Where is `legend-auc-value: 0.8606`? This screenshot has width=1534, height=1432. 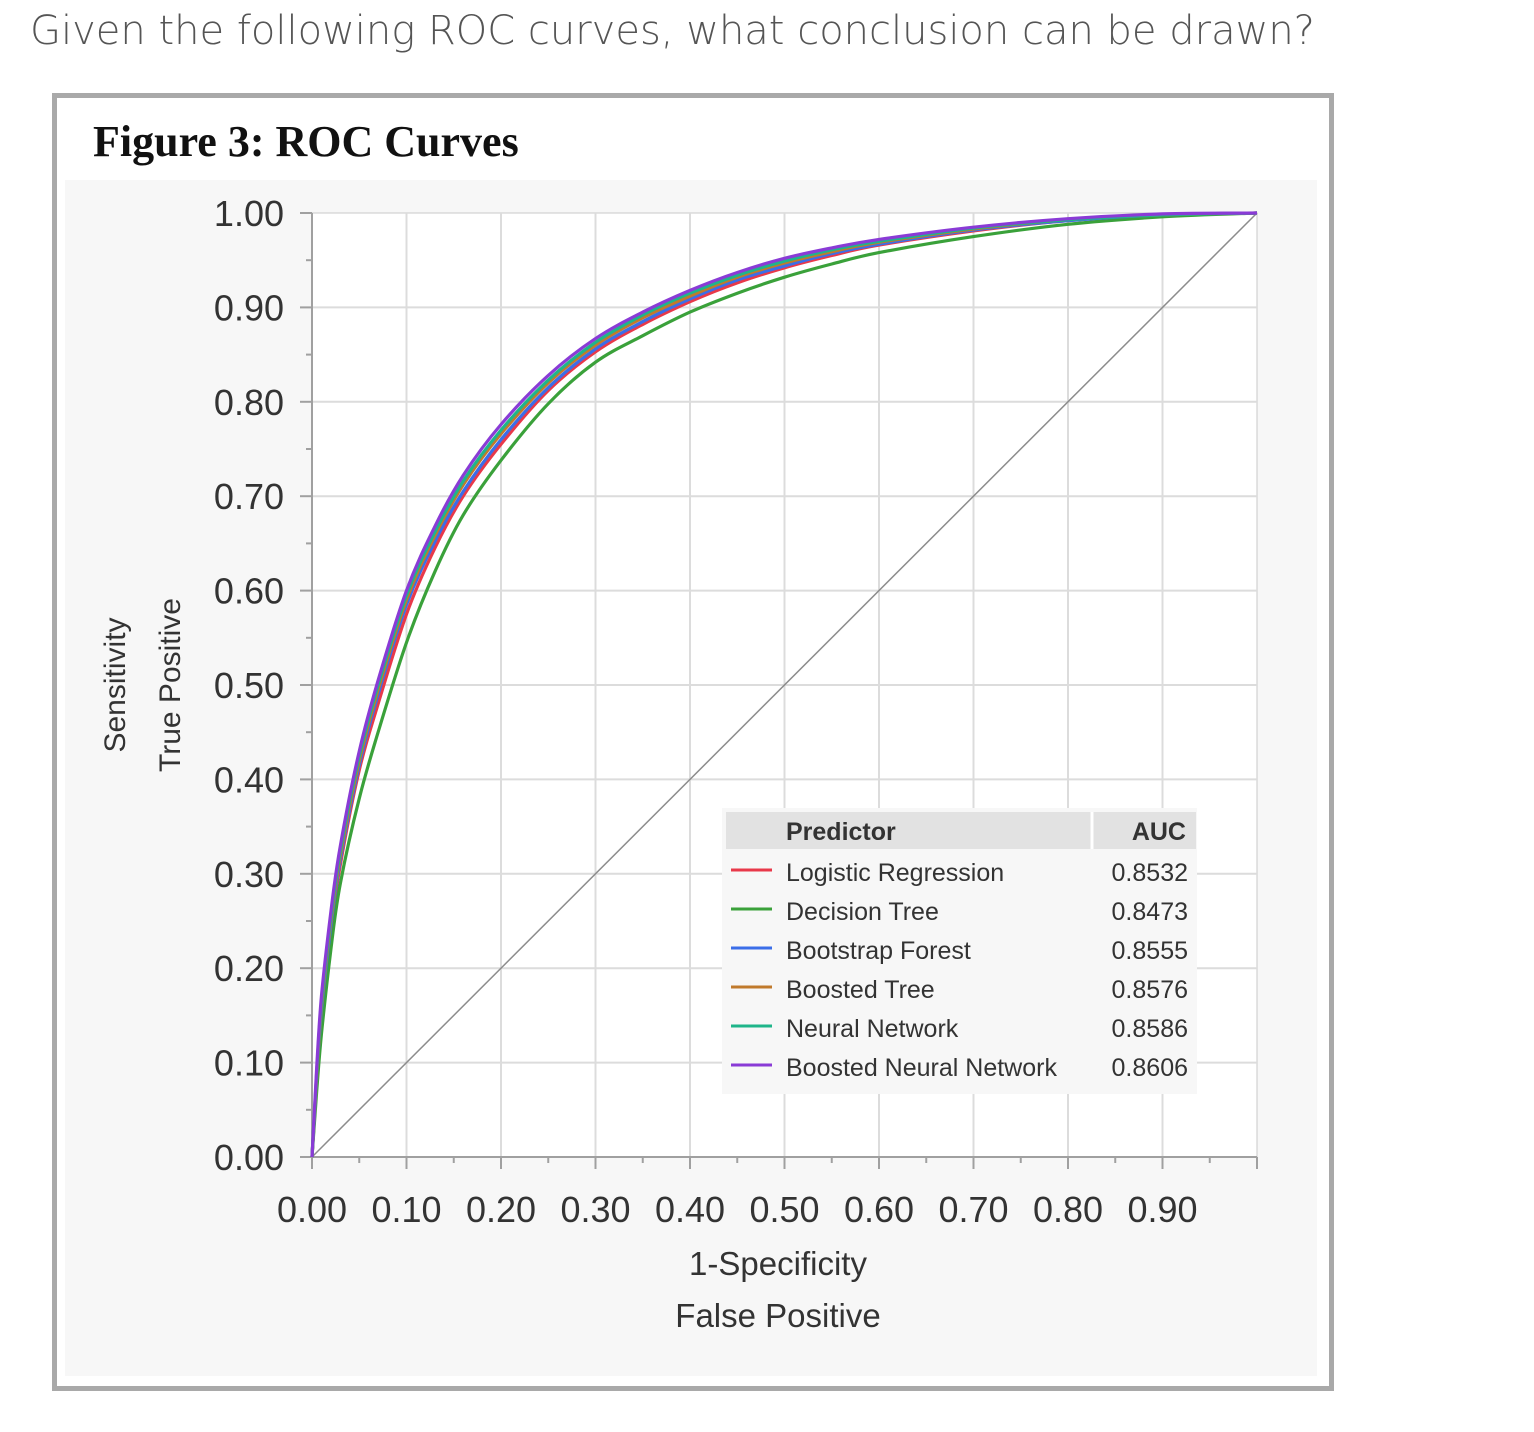
legend-auc-value: 0.8606 is located at coordinates (1150, 1068).